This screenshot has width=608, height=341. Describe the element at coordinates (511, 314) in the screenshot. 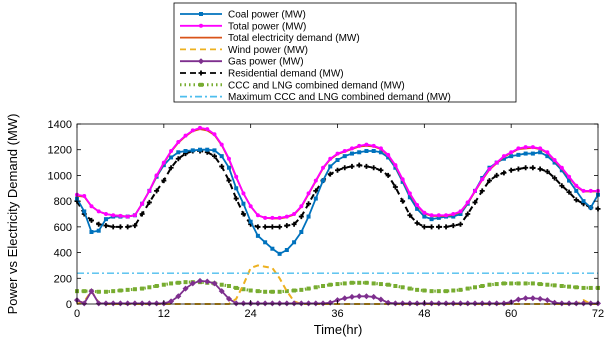

I see `x-tick-label: 60` at that location.